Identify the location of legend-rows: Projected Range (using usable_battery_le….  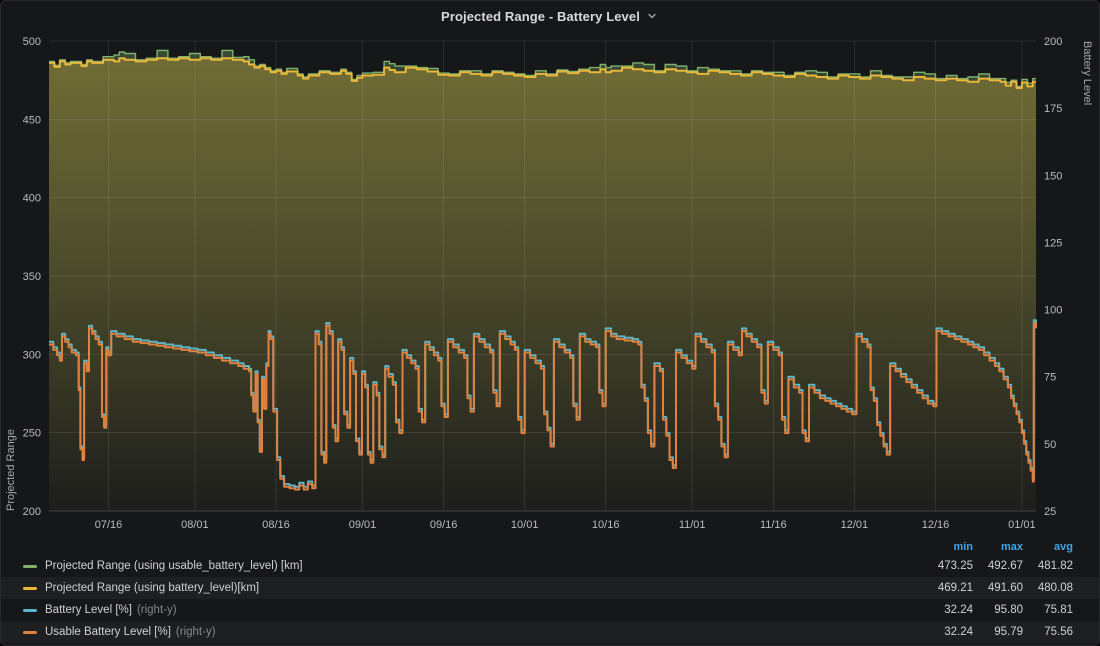
(550, 599).